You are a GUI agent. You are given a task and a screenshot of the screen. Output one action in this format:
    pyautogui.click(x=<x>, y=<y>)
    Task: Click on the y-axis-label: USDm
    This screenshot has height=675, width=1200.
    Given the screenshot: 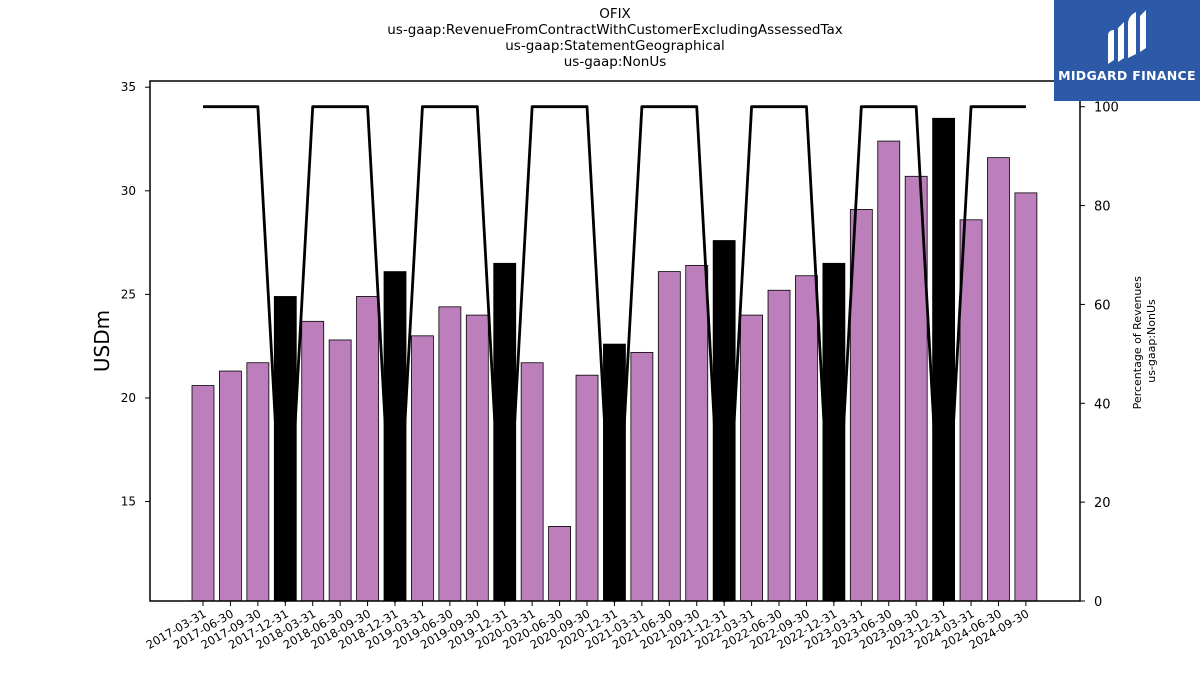 What is the action you would take?
    pyautogui.click(x=102, y=341)
    